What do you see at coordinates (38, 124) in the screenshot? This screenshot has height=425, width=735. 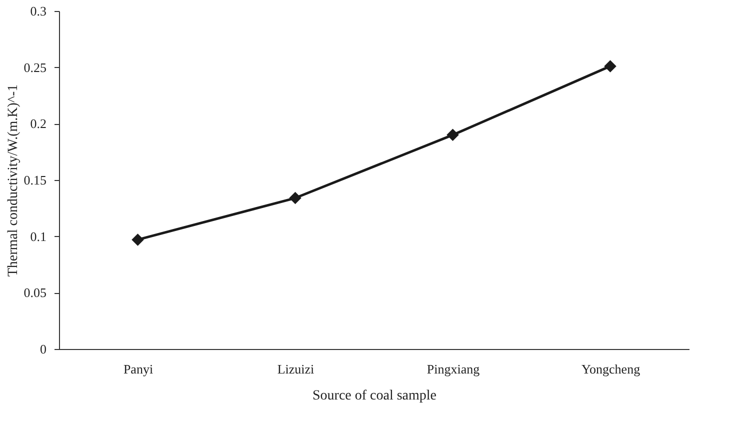 I see `y-tick-label: 0.2` at bounding box center [38, 124].